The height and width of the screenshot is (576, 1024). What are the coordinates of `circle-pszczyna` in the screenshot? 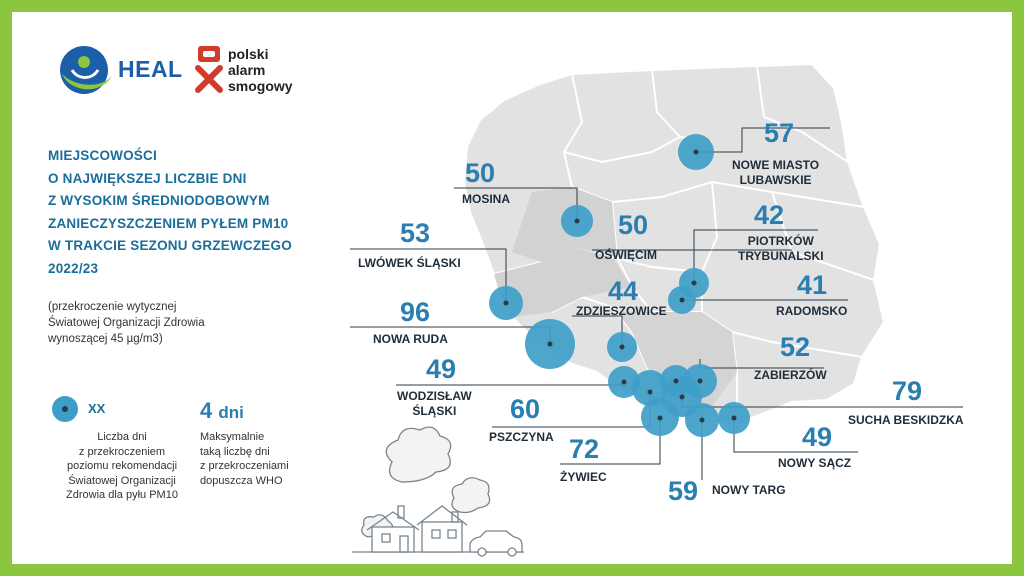 It's located at (650, 388).